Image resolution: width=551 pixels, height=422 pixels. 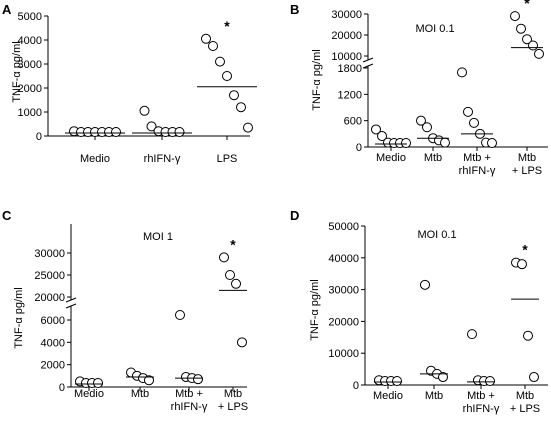 I want to click on x-tick-label: LPS, so click(x=227, y=159).